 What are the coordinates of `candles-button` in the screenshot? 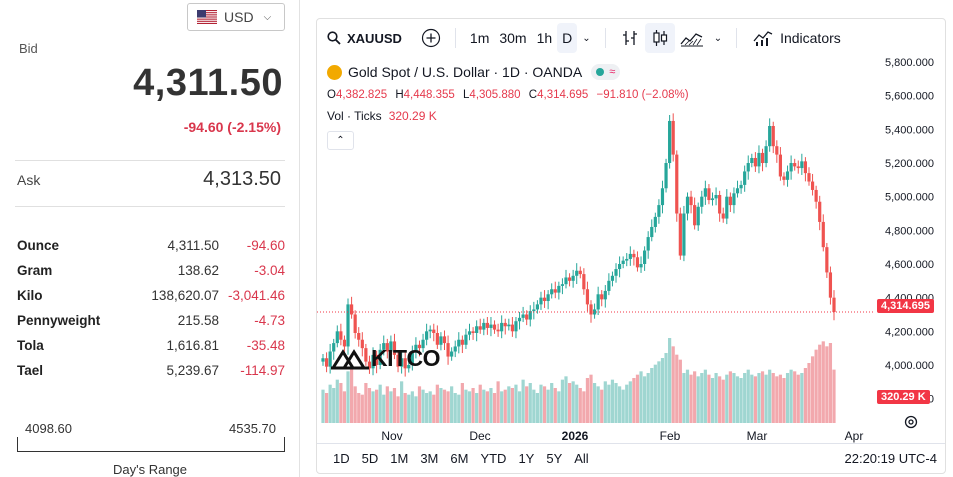 It's located at (659, 38).